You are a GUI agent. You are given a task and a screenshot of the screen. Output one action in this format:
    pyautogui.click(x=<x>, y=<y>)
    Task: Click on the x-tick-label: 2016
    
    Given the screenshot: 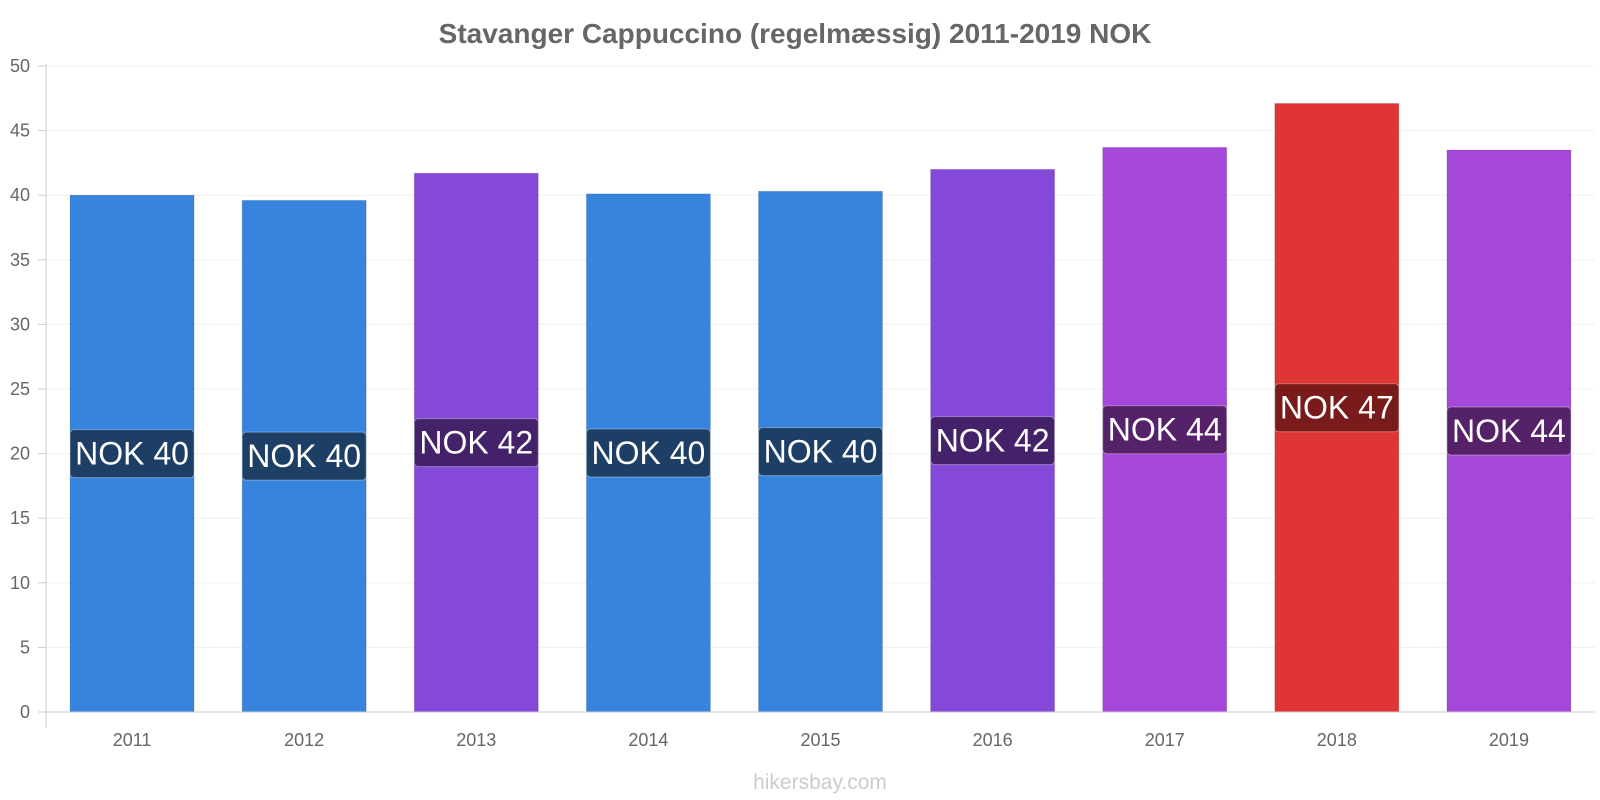 What is the action you would take?
    pyautogui.click(x=993, y=740)
    